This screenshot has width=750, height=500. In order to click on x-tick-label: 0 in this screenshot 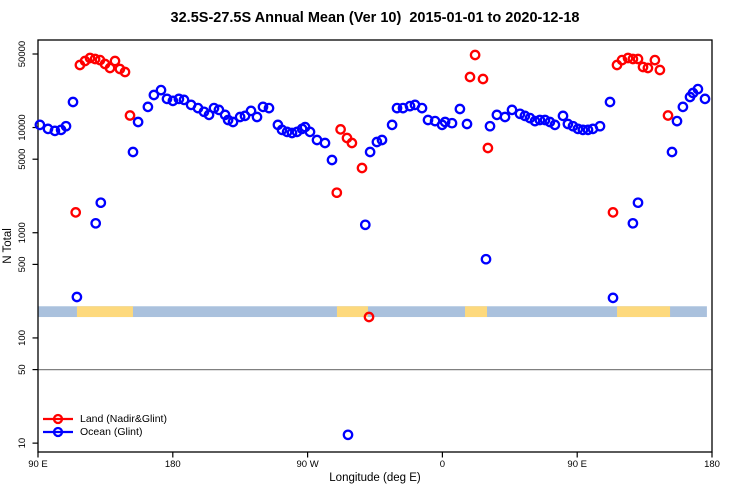, I will do `click(442, 464)`.